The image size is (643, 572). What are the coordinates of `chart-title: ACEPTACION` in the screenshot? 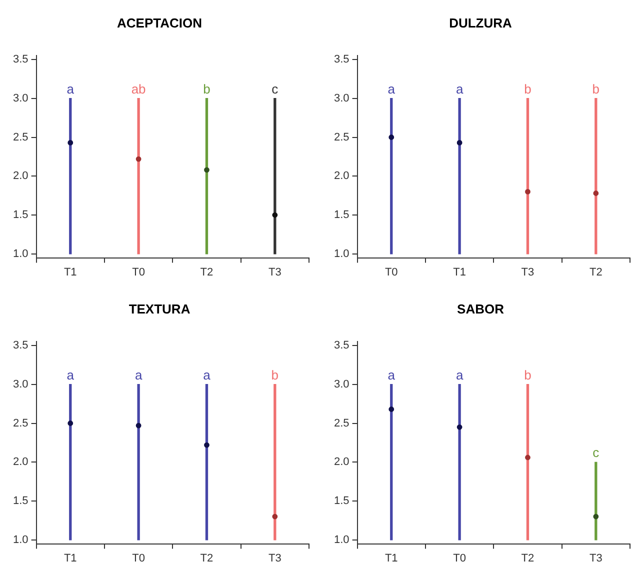 It's located at (159, 22).